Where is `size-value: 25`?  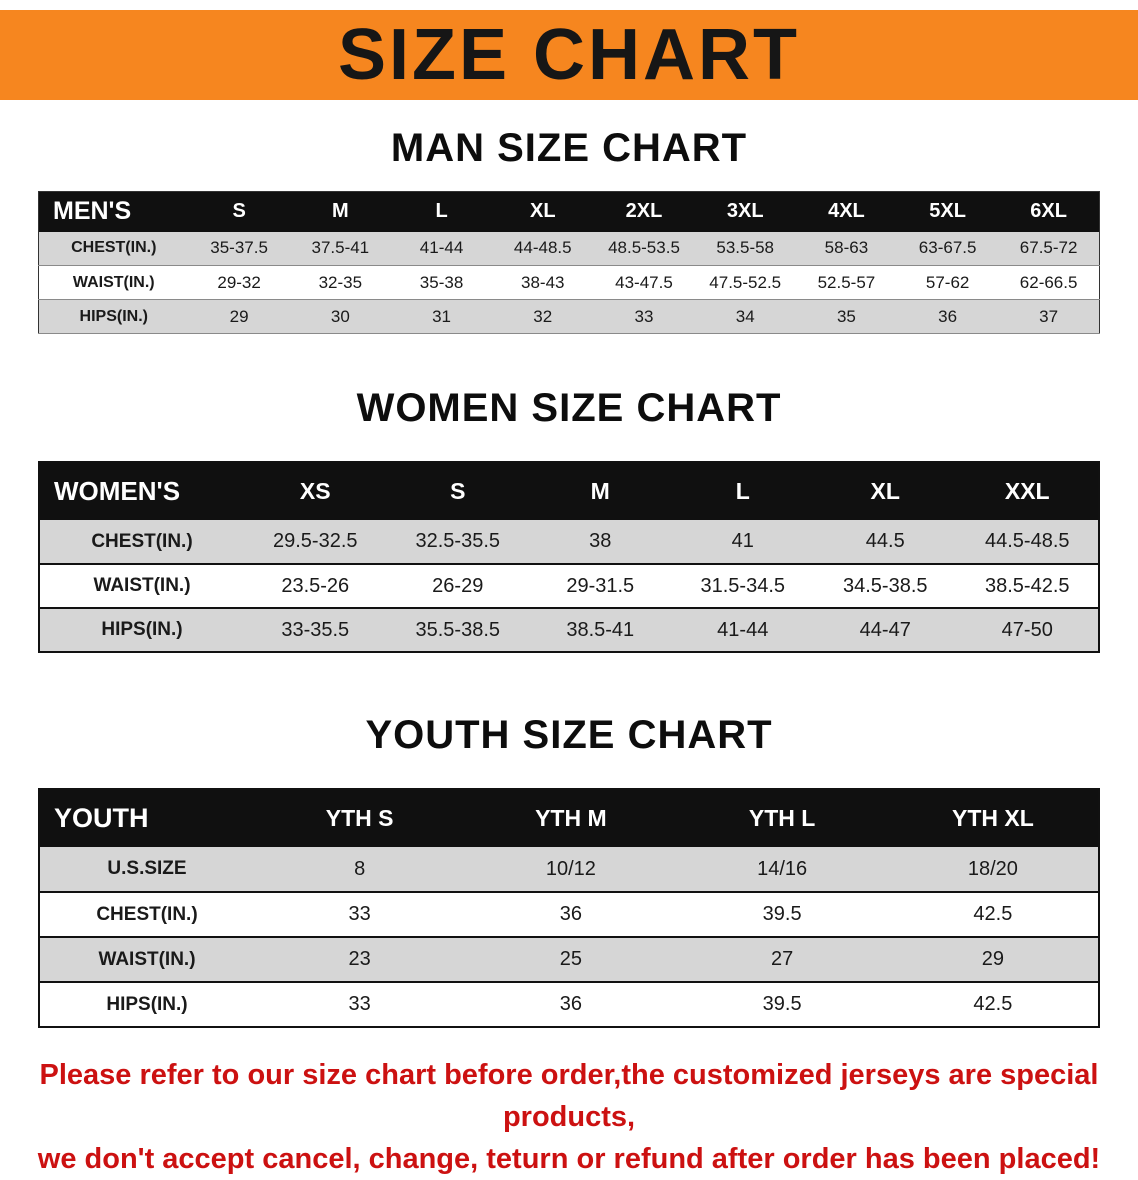
size-value: 25 is located at coordinates (571, 960).